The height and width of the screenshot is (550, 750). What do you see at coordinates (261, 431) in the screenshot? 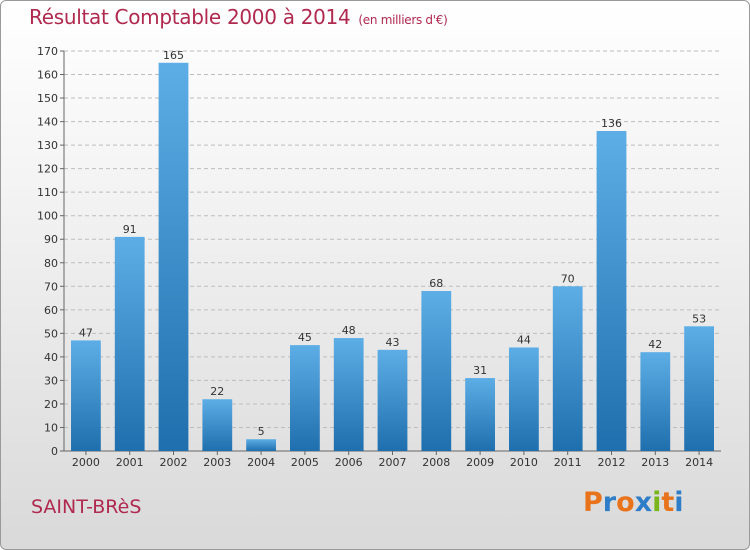
I see `data-label: 5` at bounding box center [261, 431].